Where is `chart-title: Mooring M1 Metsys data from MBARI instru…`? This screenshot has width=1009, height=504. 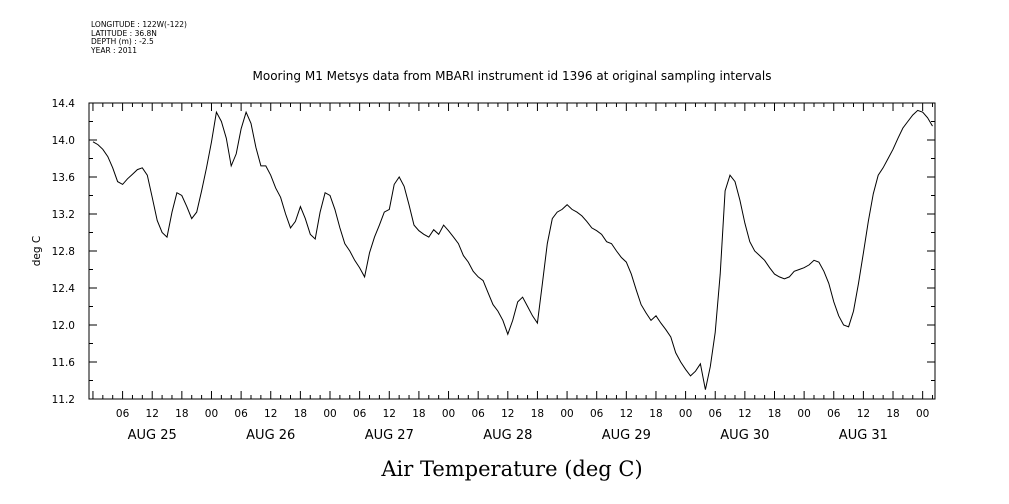 chart-title: Mooring M1 Metsys data from MBARI instru… is located at coordinates (512, 76).